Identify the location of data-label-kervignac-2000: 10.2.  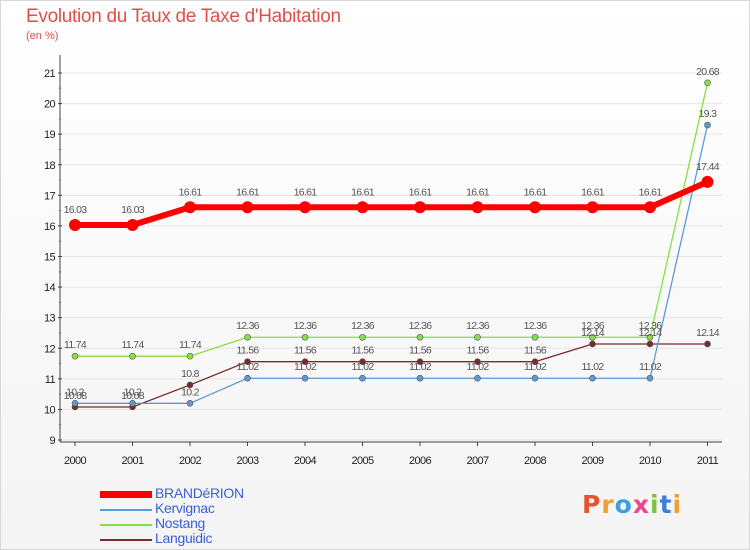
(75, 392).